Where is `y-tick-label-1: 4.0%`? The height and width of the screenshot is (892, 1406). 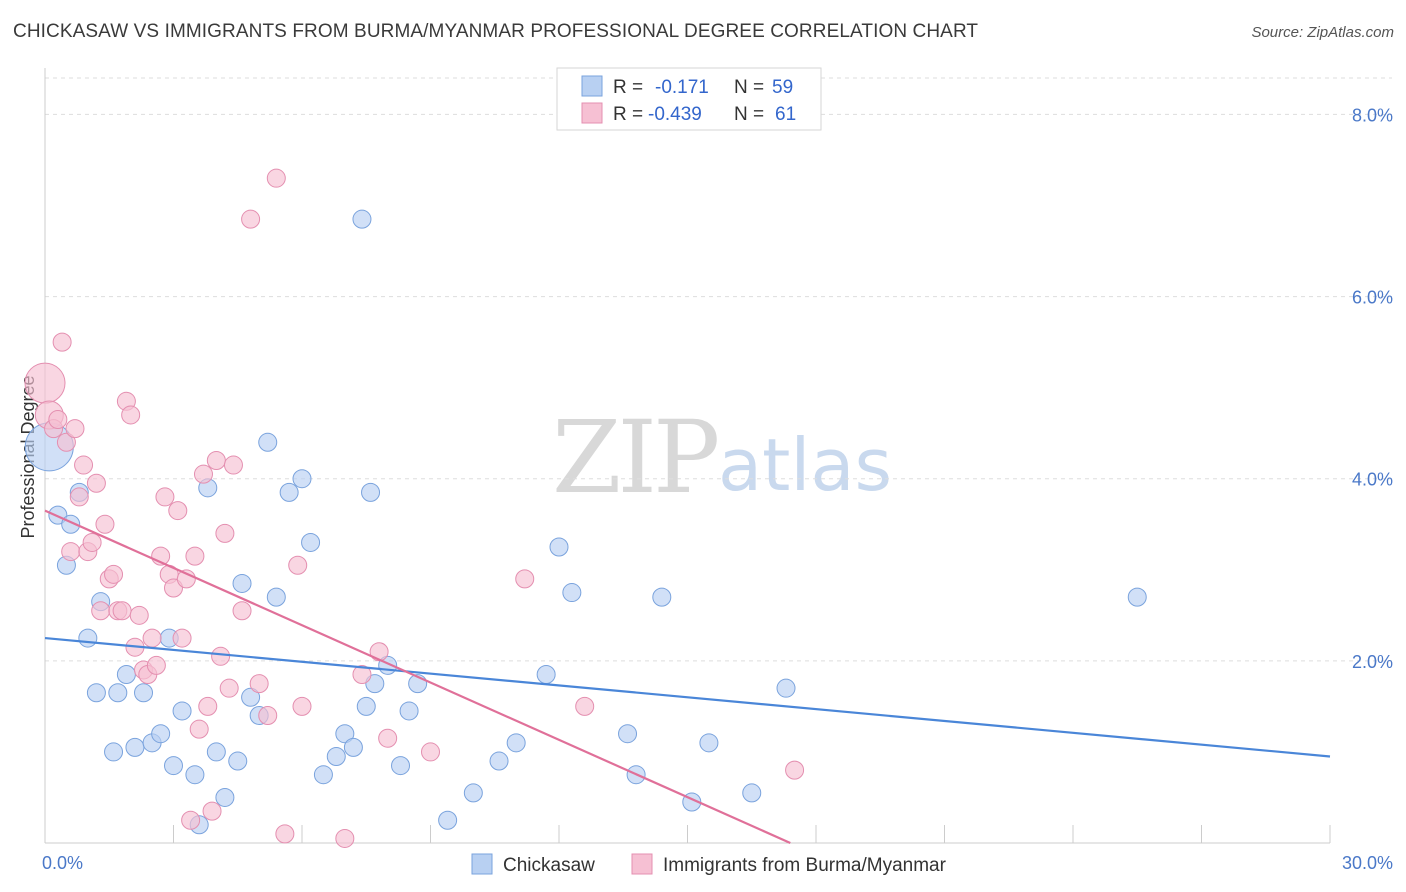 y-tick-label-1: 4.0% is located at coordinates (1372, 480).